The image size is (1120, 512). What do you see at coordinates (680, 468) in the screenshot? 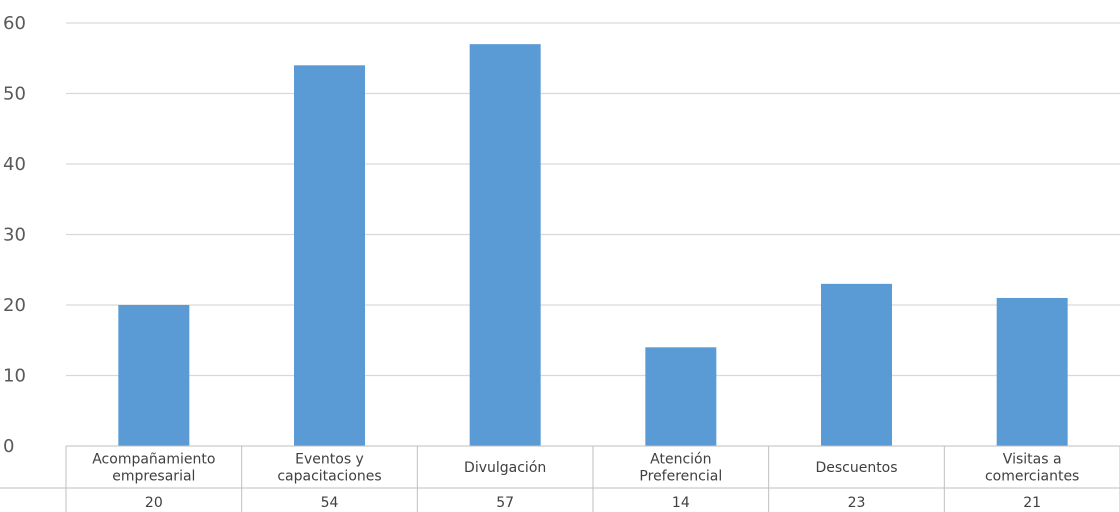
I see `category-label: Atención Preferencial` at bounding box center [680, 468].